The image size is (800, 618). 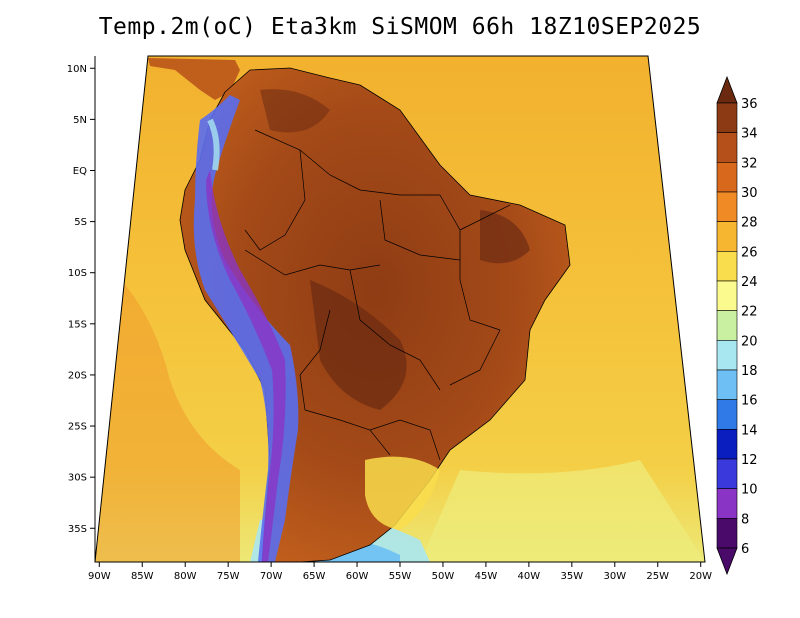 I want to click on central-america, so click(x=194, y=79).